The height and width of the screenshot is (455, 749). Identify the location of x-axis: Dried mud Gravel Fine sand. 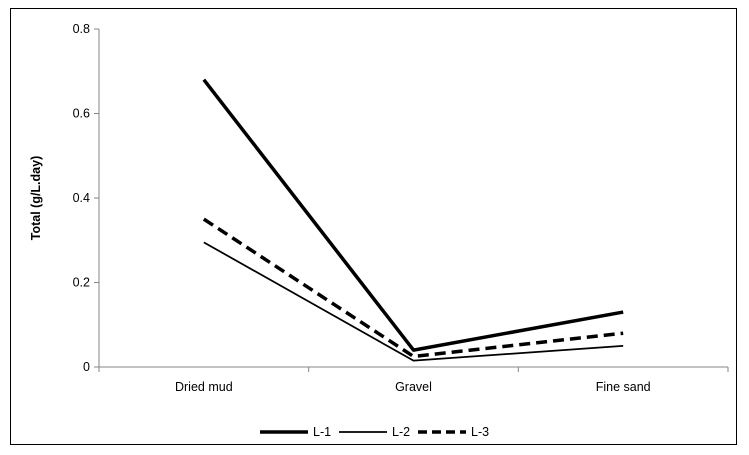
(413, 380).